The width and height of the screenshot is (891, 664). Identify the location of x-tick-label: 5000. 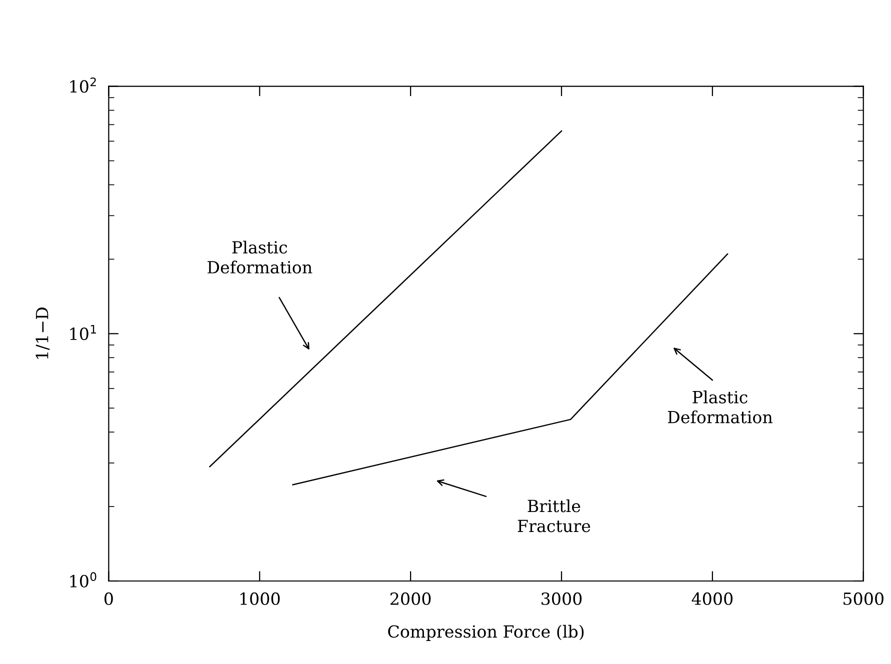
(864, 599).